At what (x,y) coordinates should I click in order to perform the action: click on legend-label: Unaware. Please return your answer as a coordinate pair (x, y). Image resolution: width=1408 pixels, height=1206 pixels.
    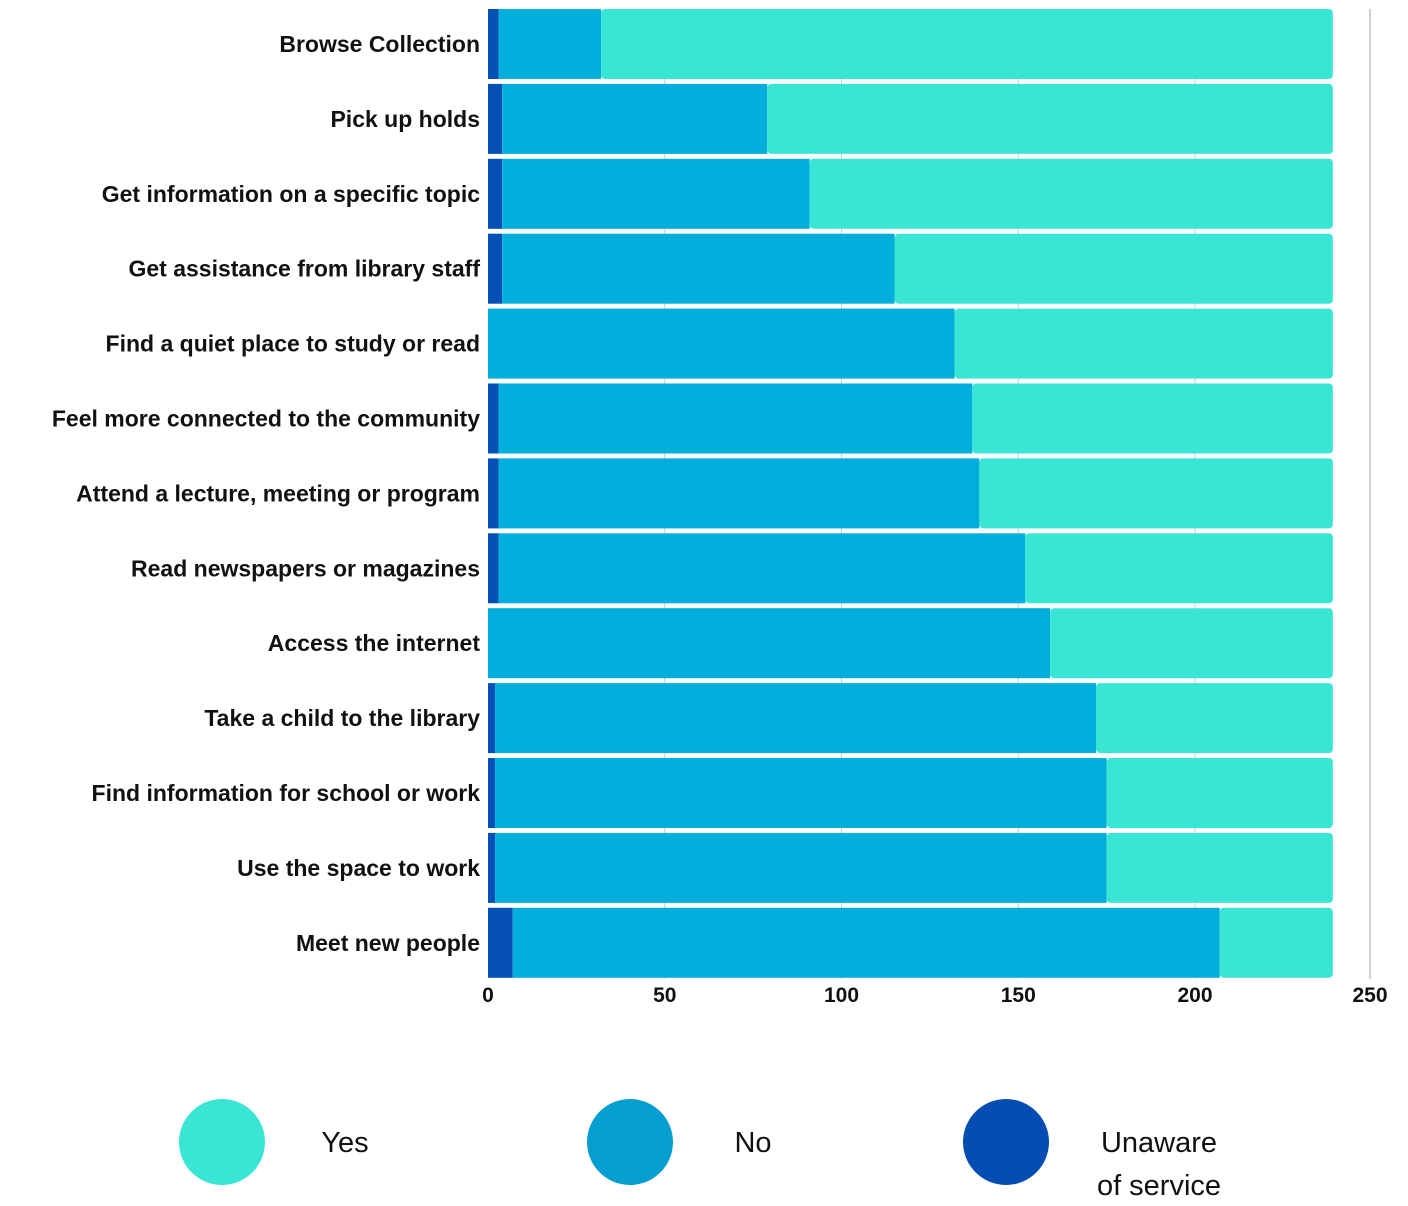
    Looking at the image, I should click on (1159, 1143).